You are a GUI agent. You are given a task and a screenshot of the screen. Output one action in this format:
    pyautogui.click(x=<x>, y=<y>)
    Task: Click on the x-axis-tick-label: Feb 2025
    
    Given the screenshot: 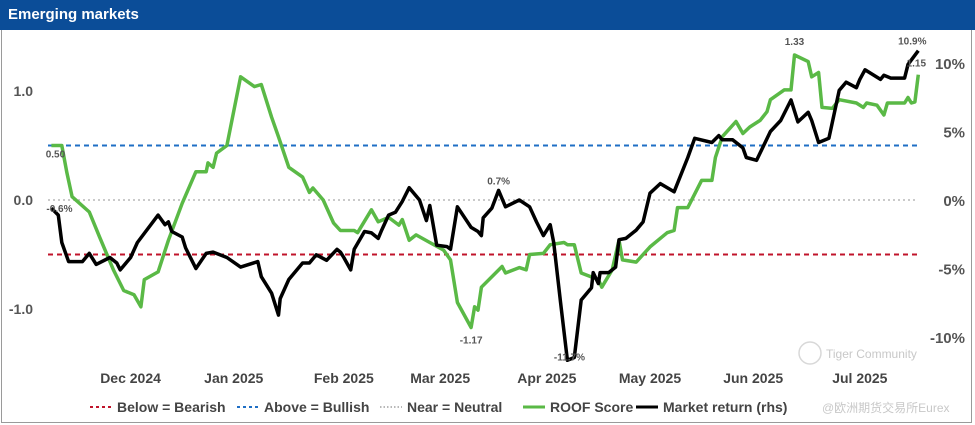 What is the action you would take?
    pyautogui.click(x=344, y=378)
    